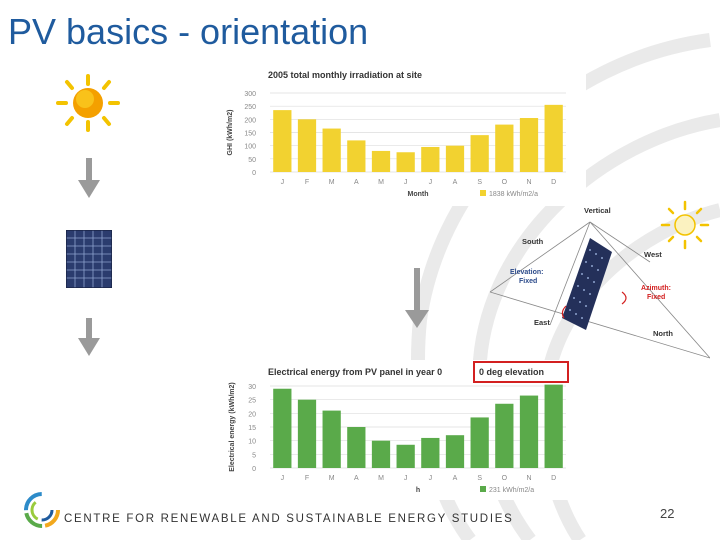 This screenshot has width=720, height=540. What do you see at coordinates (528, 281) in the screenshot?
I see `elevation-value: Fixed` at bounding box center [528, 281].